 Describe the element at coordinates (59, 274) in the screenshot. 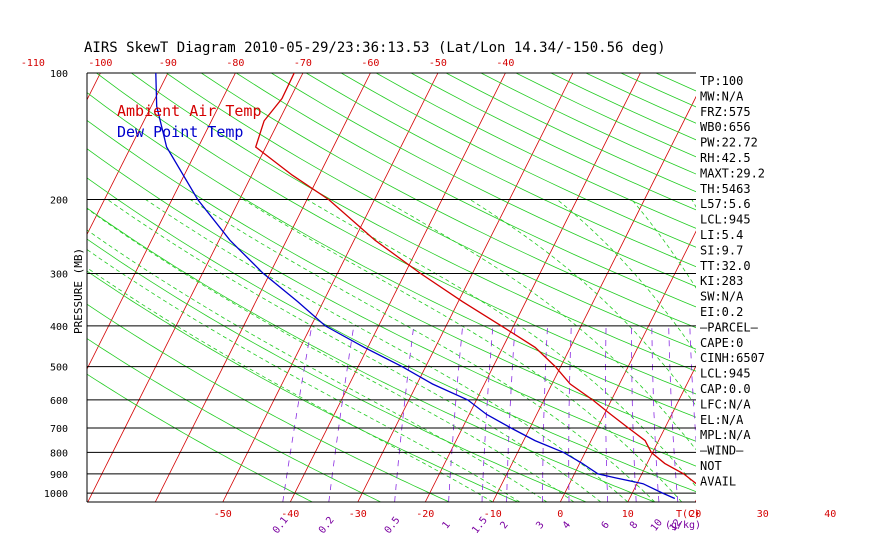

I see `pressure-tick-label: 300` at that location.